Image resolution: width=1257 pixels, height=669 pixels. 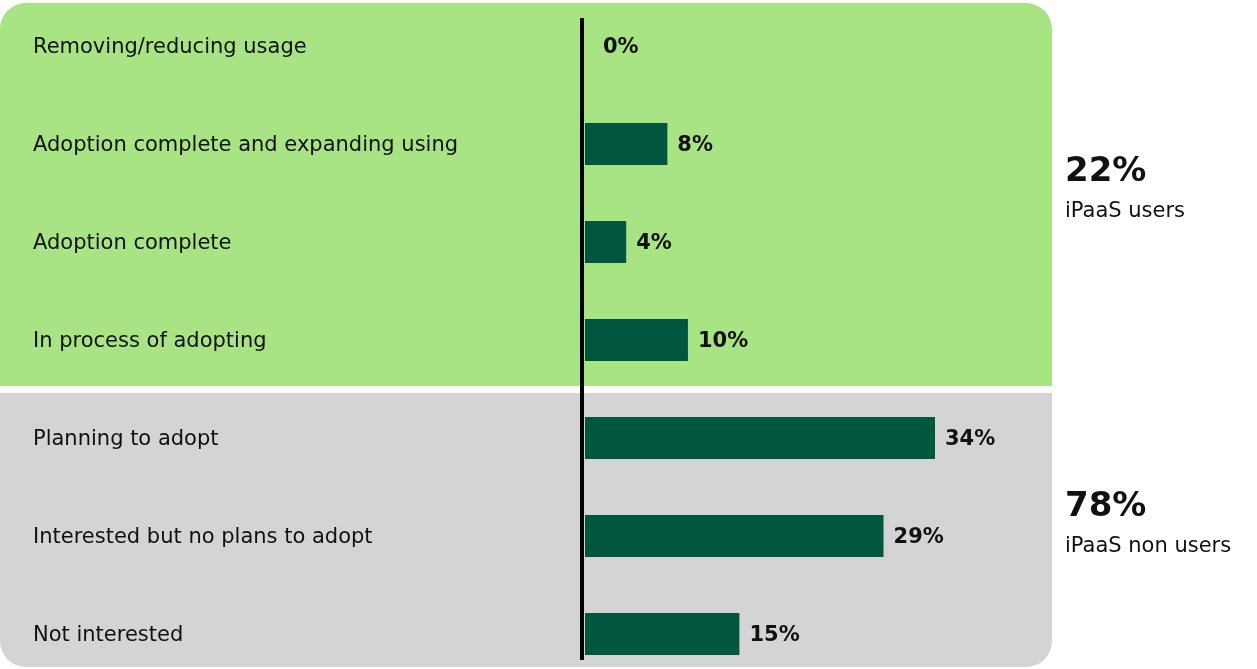 I want to click on data-label: 34%, so click(x=970, y=438).